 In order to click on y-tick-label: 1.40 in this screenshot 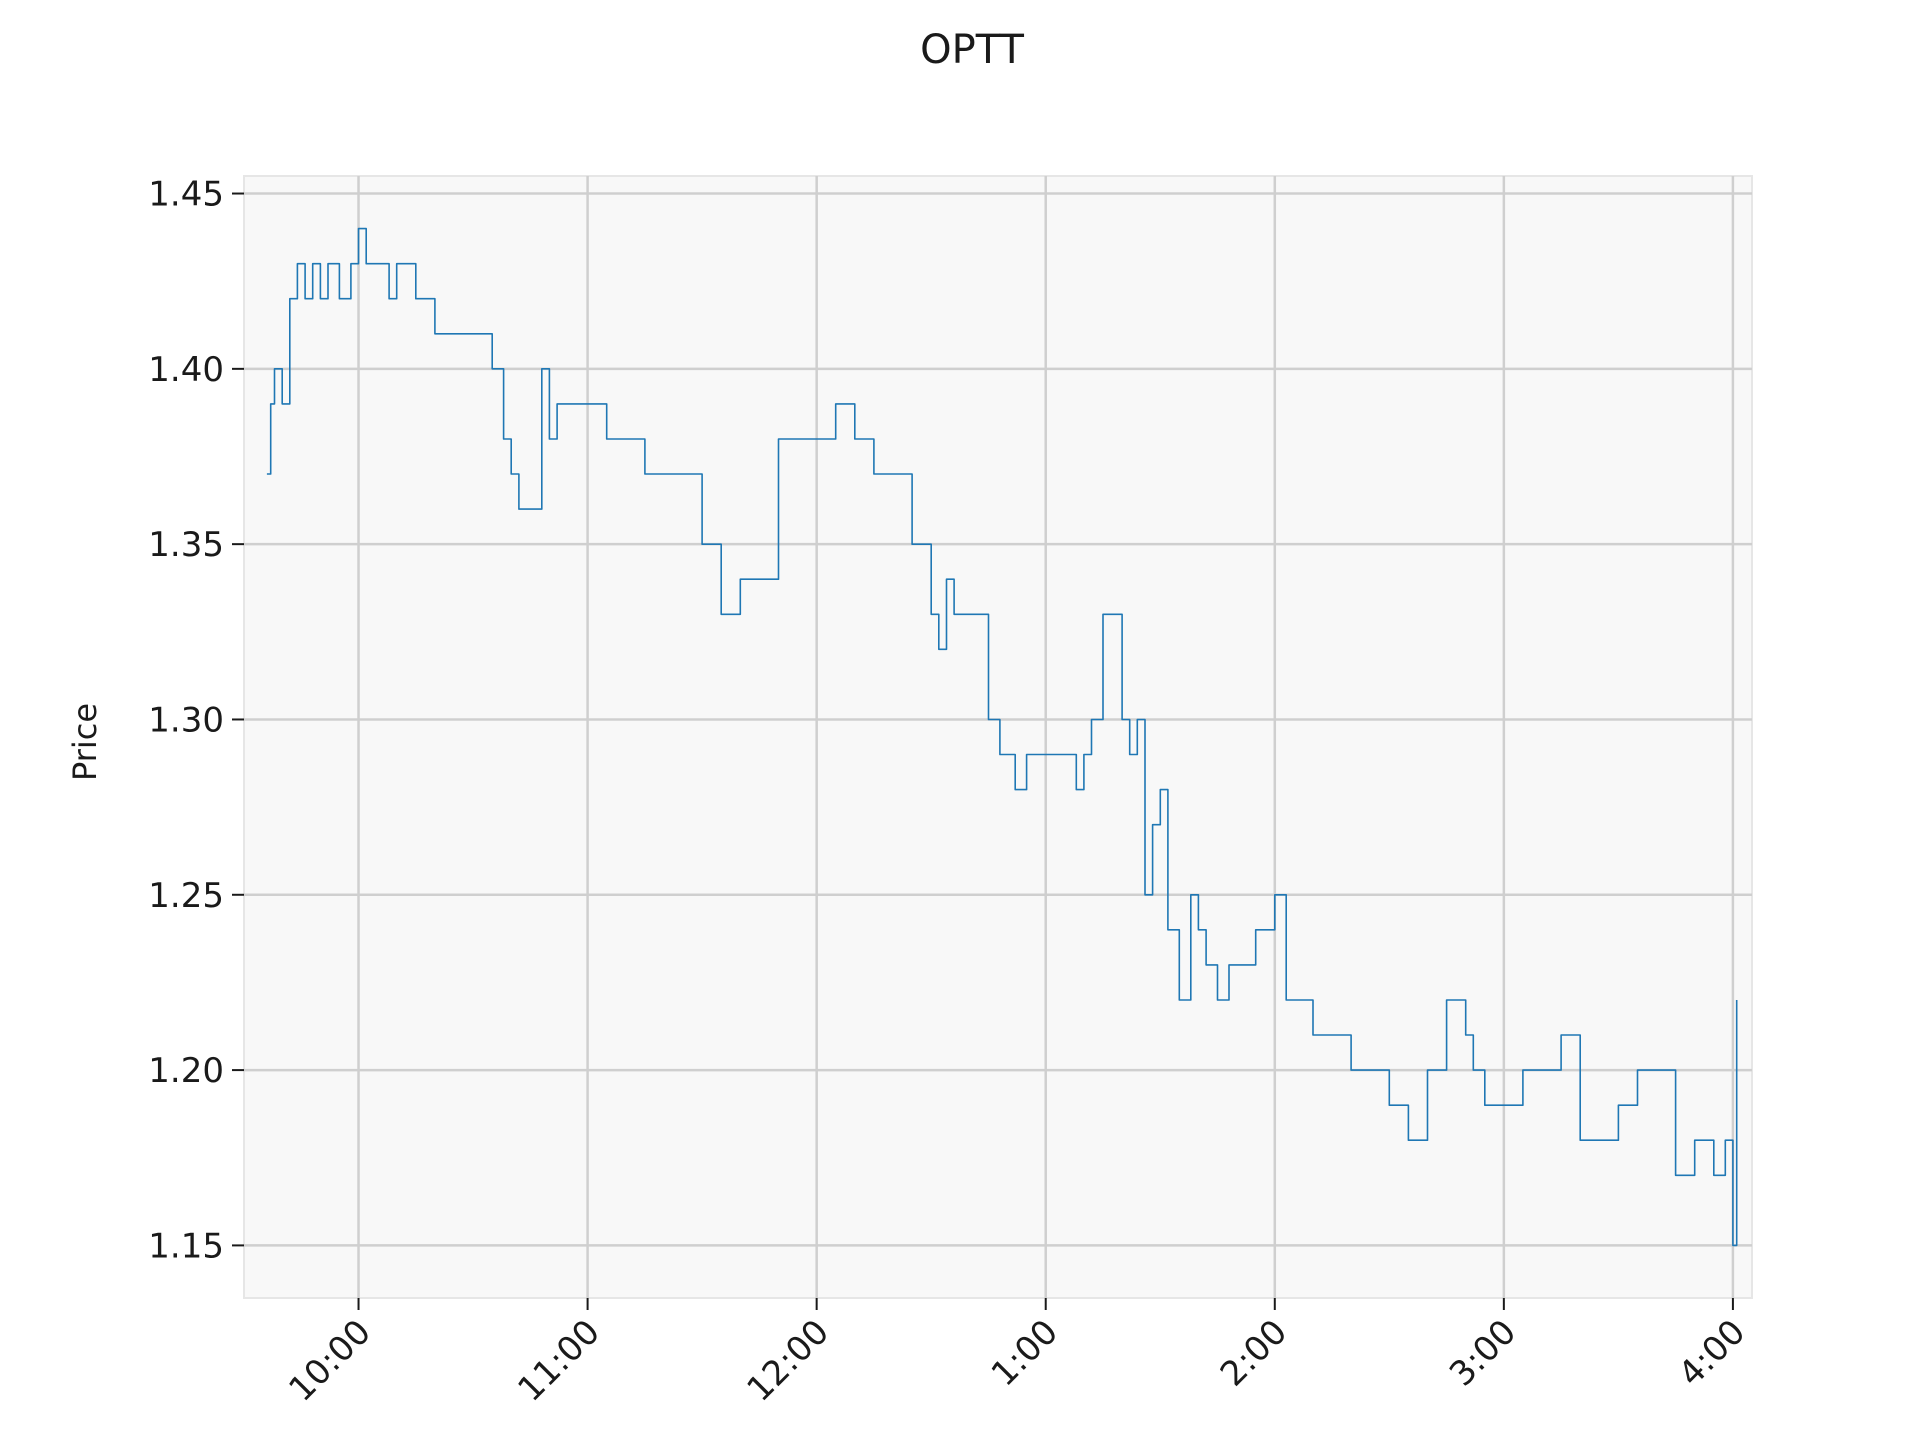, I will do `click(186, 370)`.